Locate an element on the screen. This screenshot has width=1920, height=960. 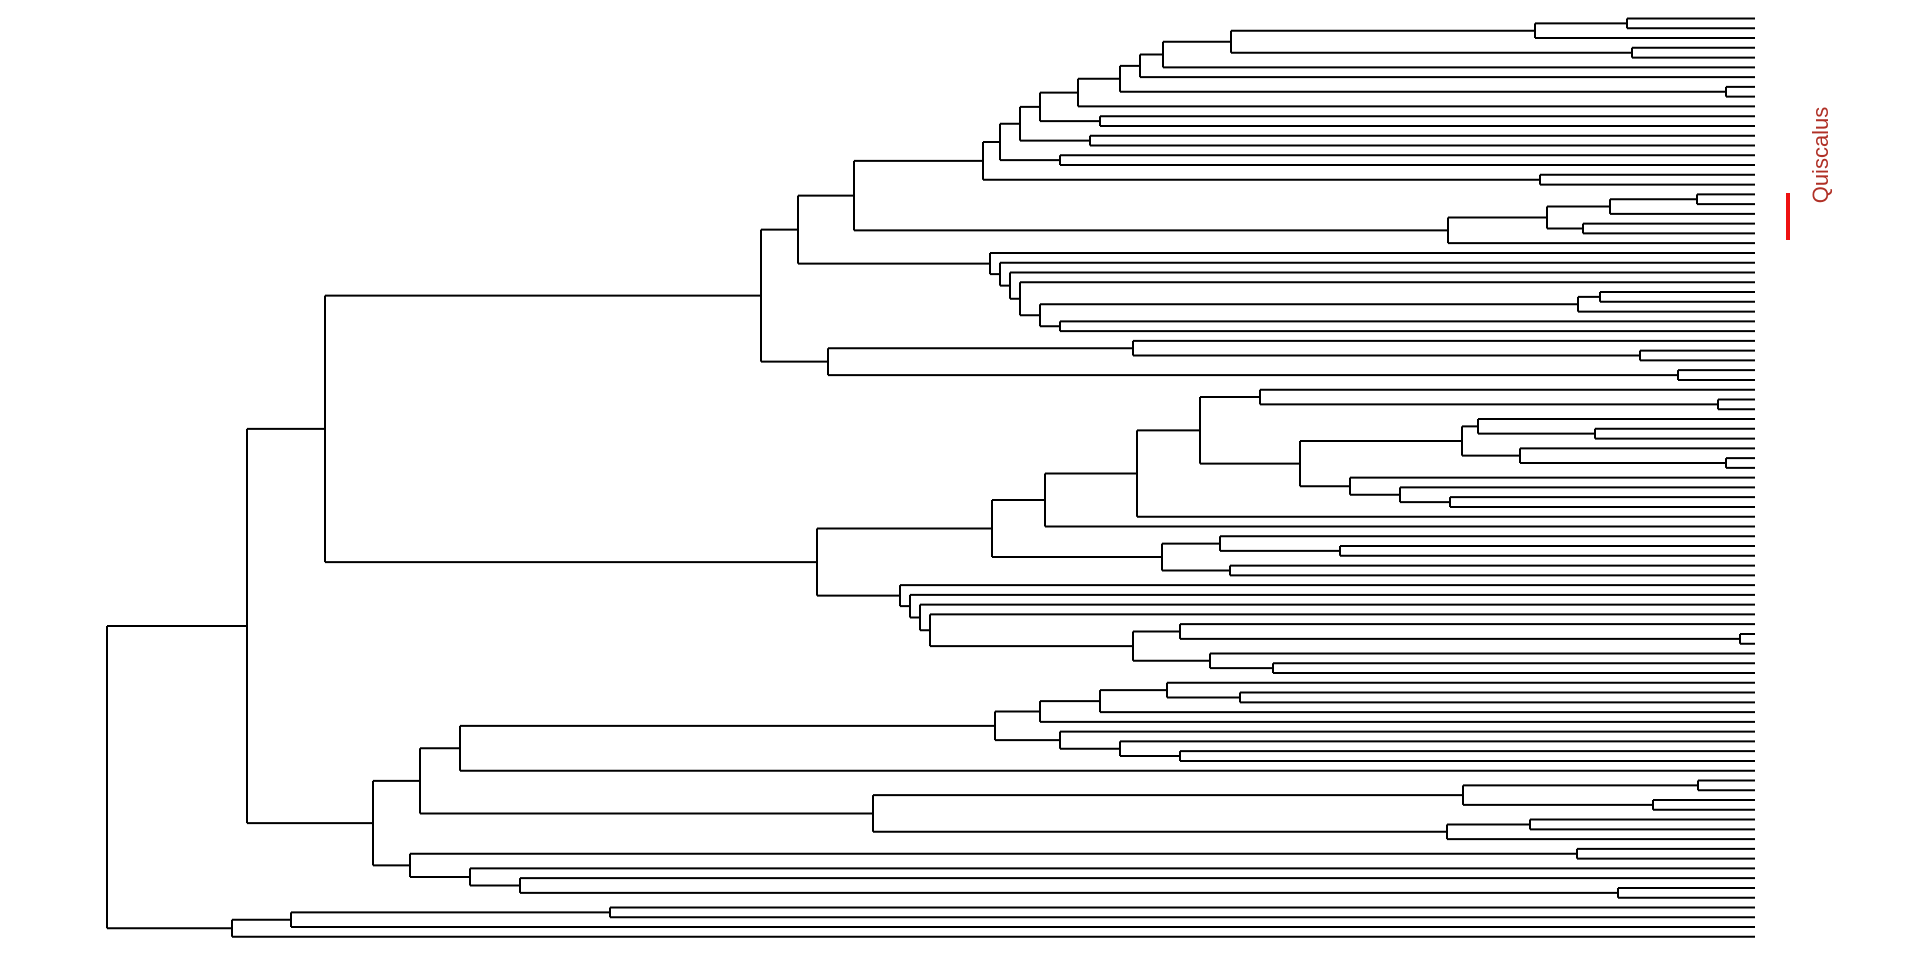
clade-highlight-bar is located at coordinates (1788, 216).